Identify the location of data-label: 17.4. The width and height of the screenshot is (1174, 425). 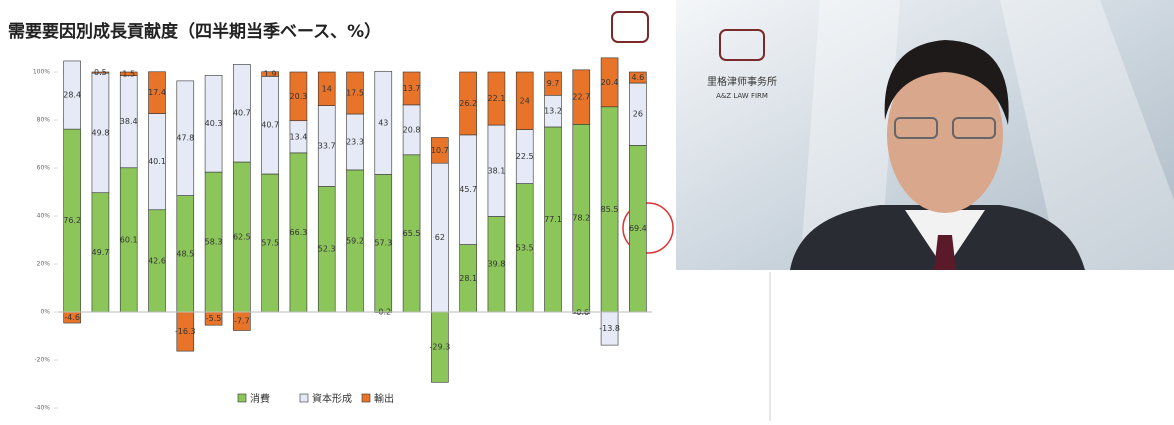
(157, 92).